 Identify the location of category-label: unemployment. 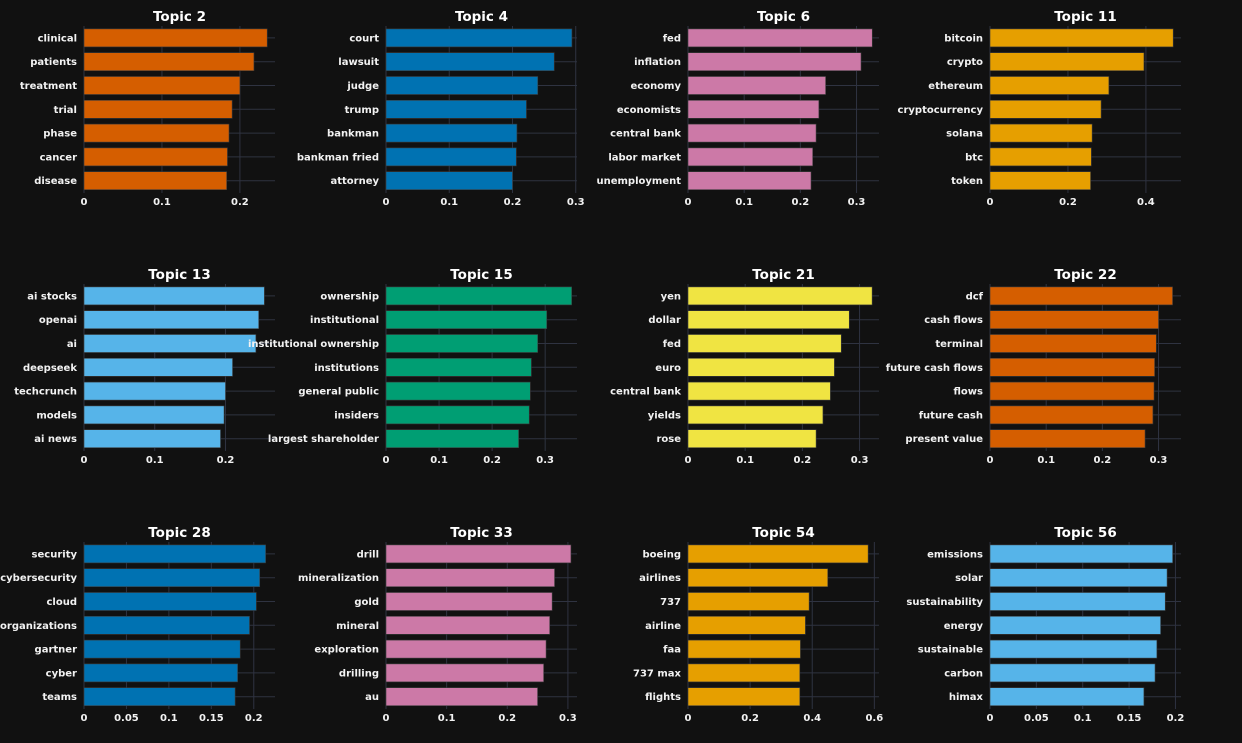
(638, 181).